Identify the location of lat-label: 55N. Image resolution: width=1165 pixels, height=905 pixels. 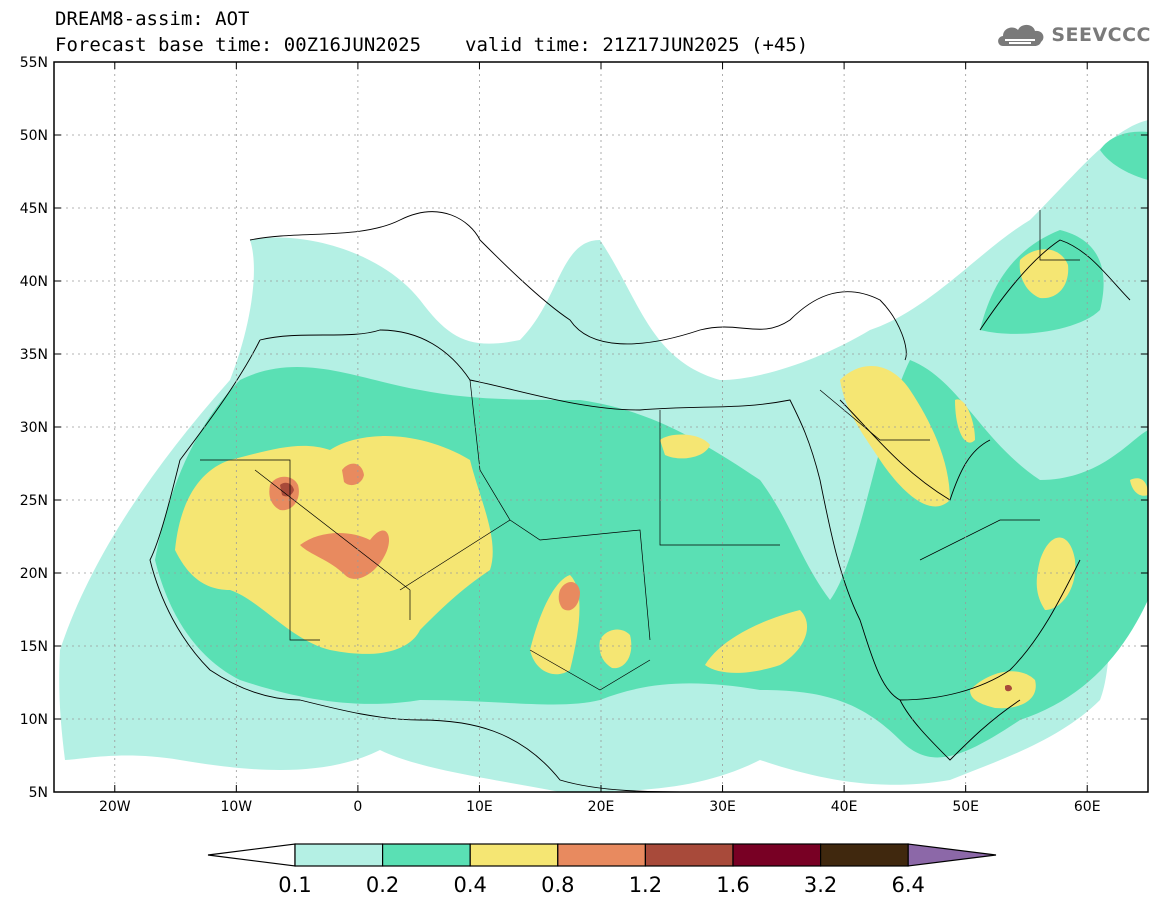
(34, 63).